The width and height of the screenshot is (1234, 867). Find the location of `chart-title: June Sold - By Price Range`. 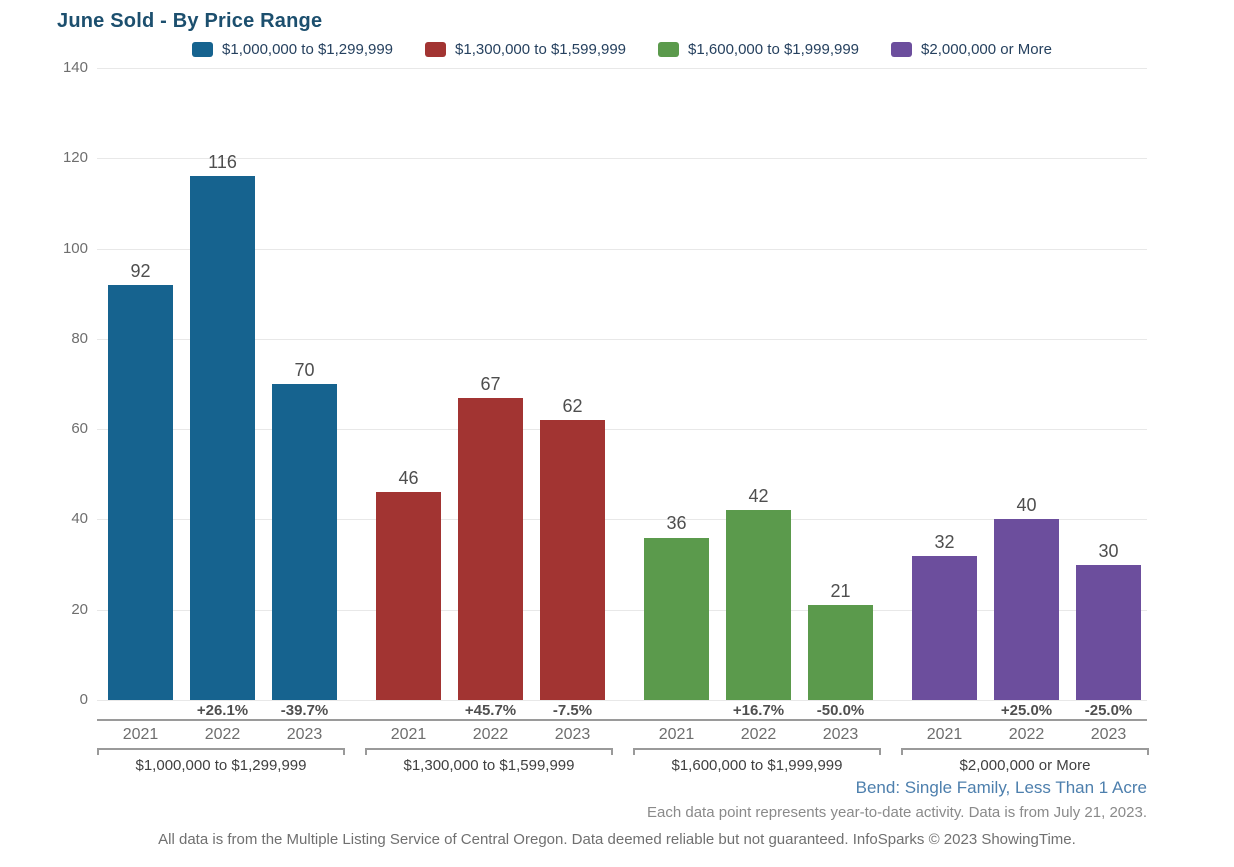

chart-title: June Sold - By Price Range is located at coordinates (190, 21).